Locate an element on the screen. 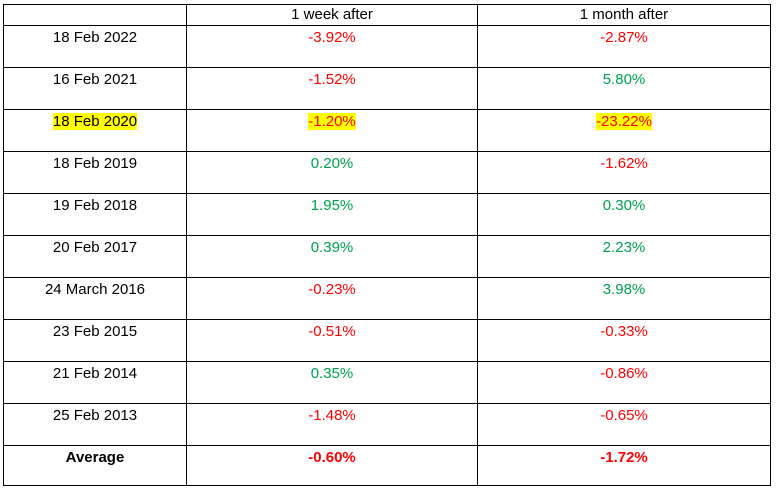  date-cell: 23 Feb 2015 is located at coordinates (95, 331).